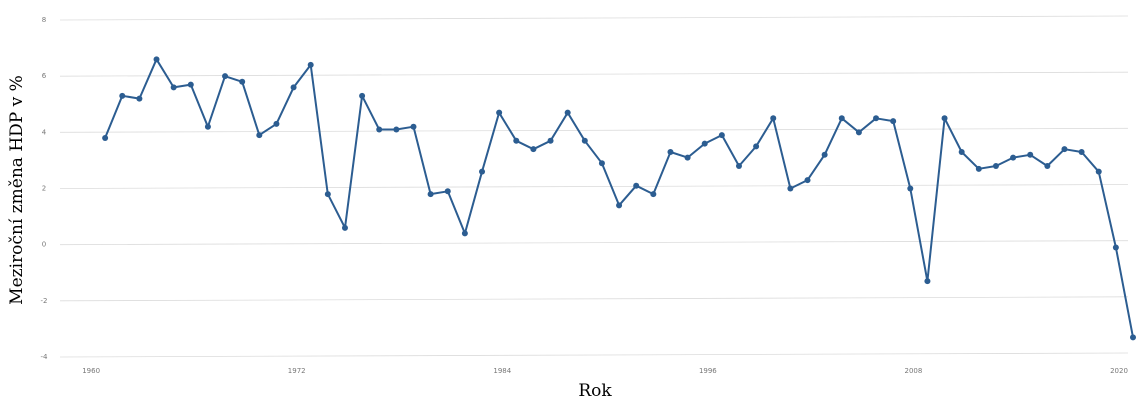 The width and height of the screenshot is (1148, 403). I want to click on x-tick-label: 1960, so click(91, 371).